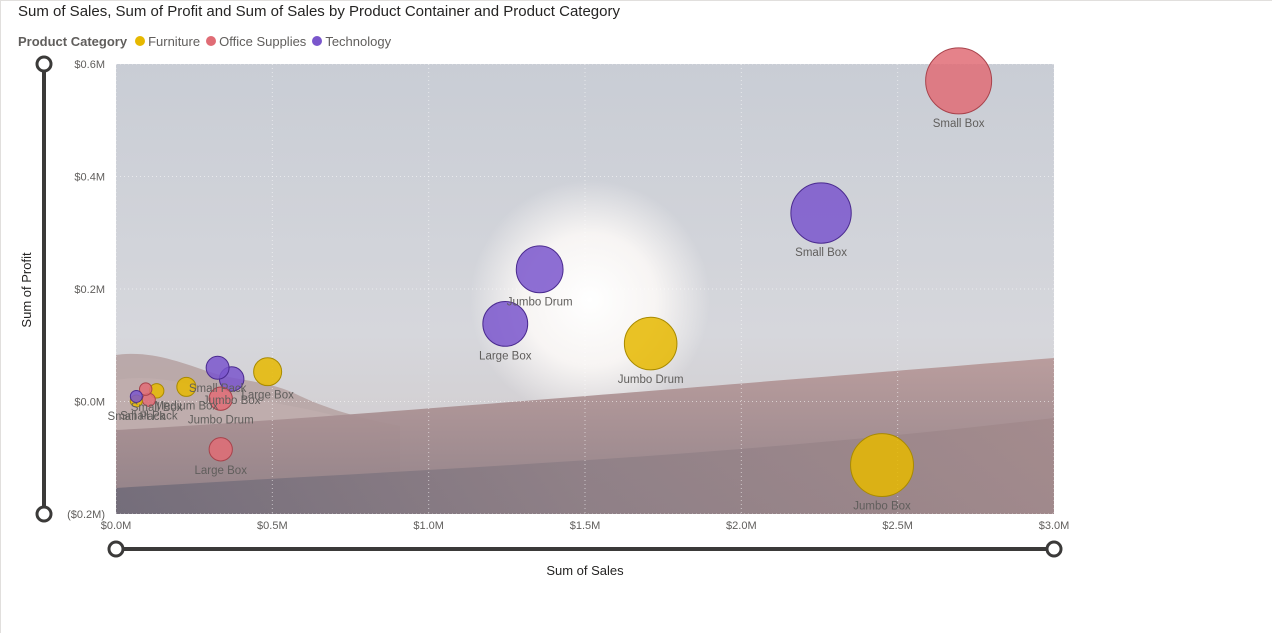  Describe the element at coordinates (428, 526) in the screenshot. I see `x-tick-label: $1.0M` at that location.